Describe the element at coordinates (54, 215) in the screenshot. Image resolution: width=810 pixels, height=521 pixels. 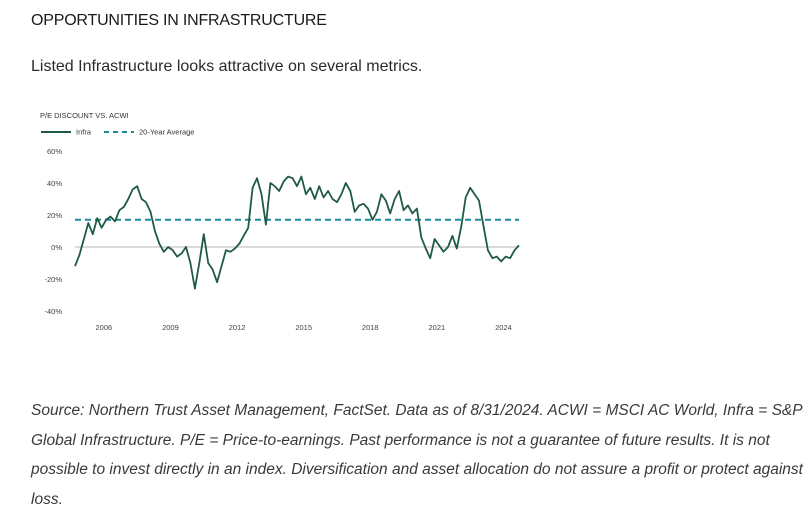
I see `y-tick-label: 20%` at that location.